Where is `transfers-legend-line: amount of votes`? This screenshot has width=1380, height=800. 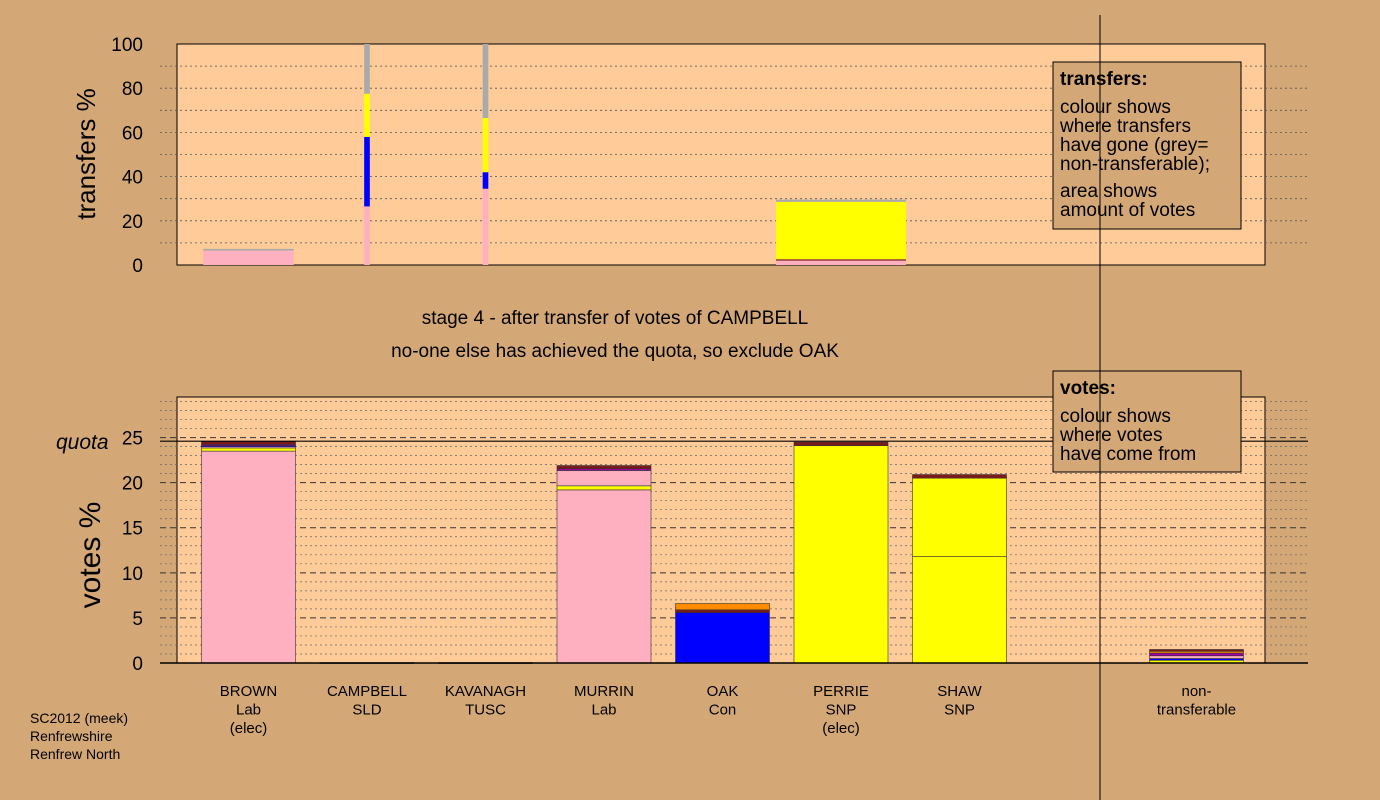
transfers-legend-line: amount of votes is located at coordinates (1127, 210).